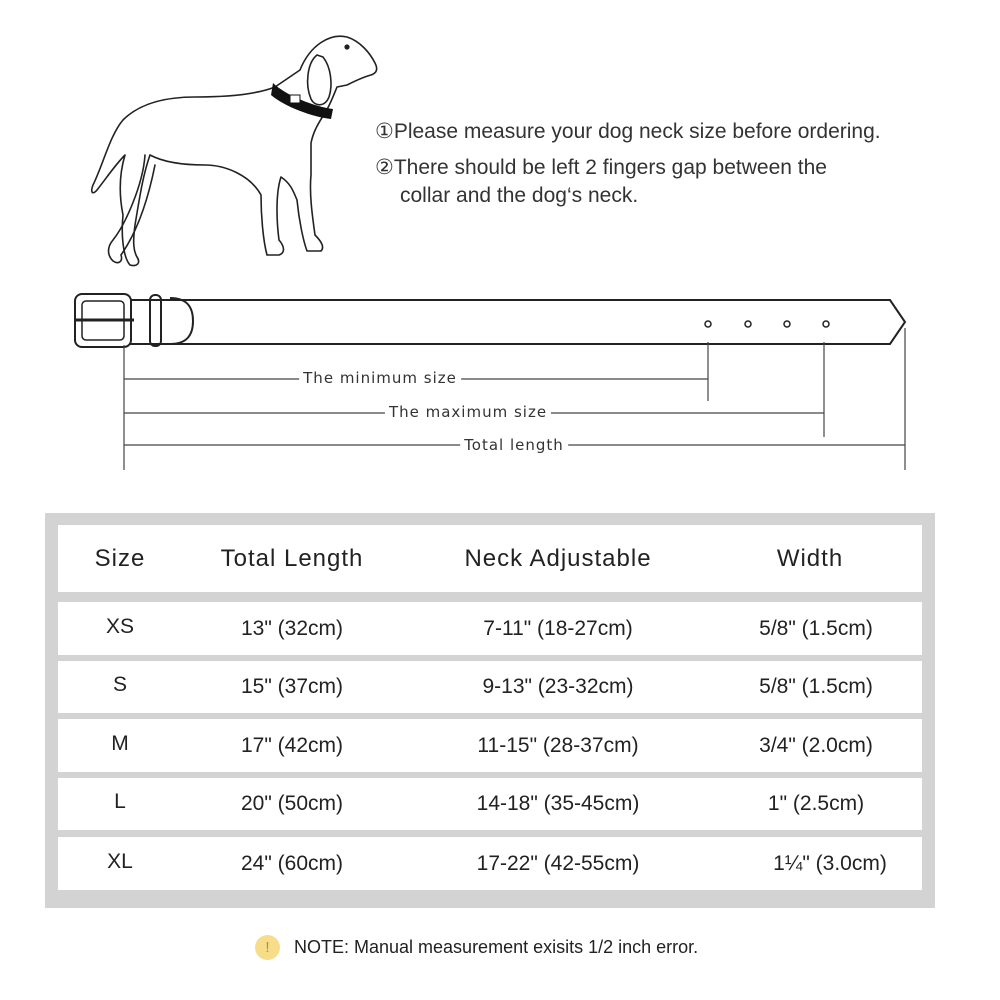  What do you see at coordinates (558, 863) in the screenshot?
I see `cell-neck: 17-22" (42-55cm)` at bounding box center [558, 863].